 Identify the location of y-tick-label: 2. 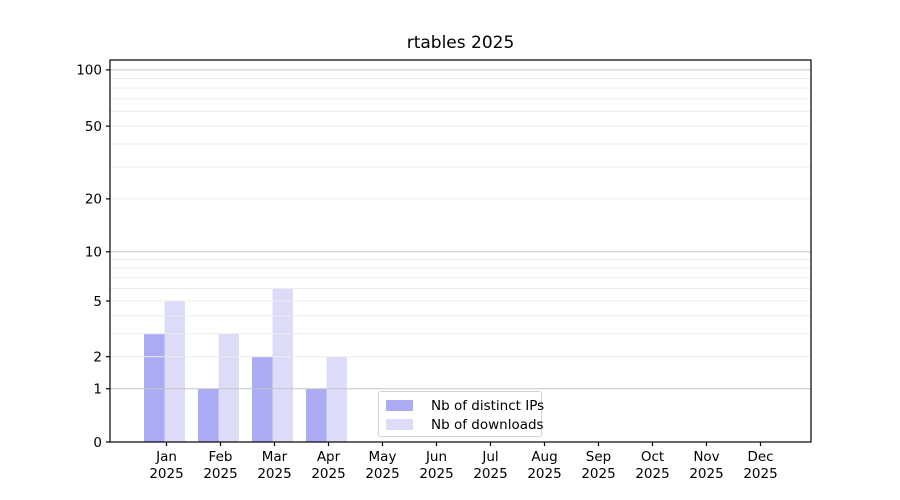
(97, 358).